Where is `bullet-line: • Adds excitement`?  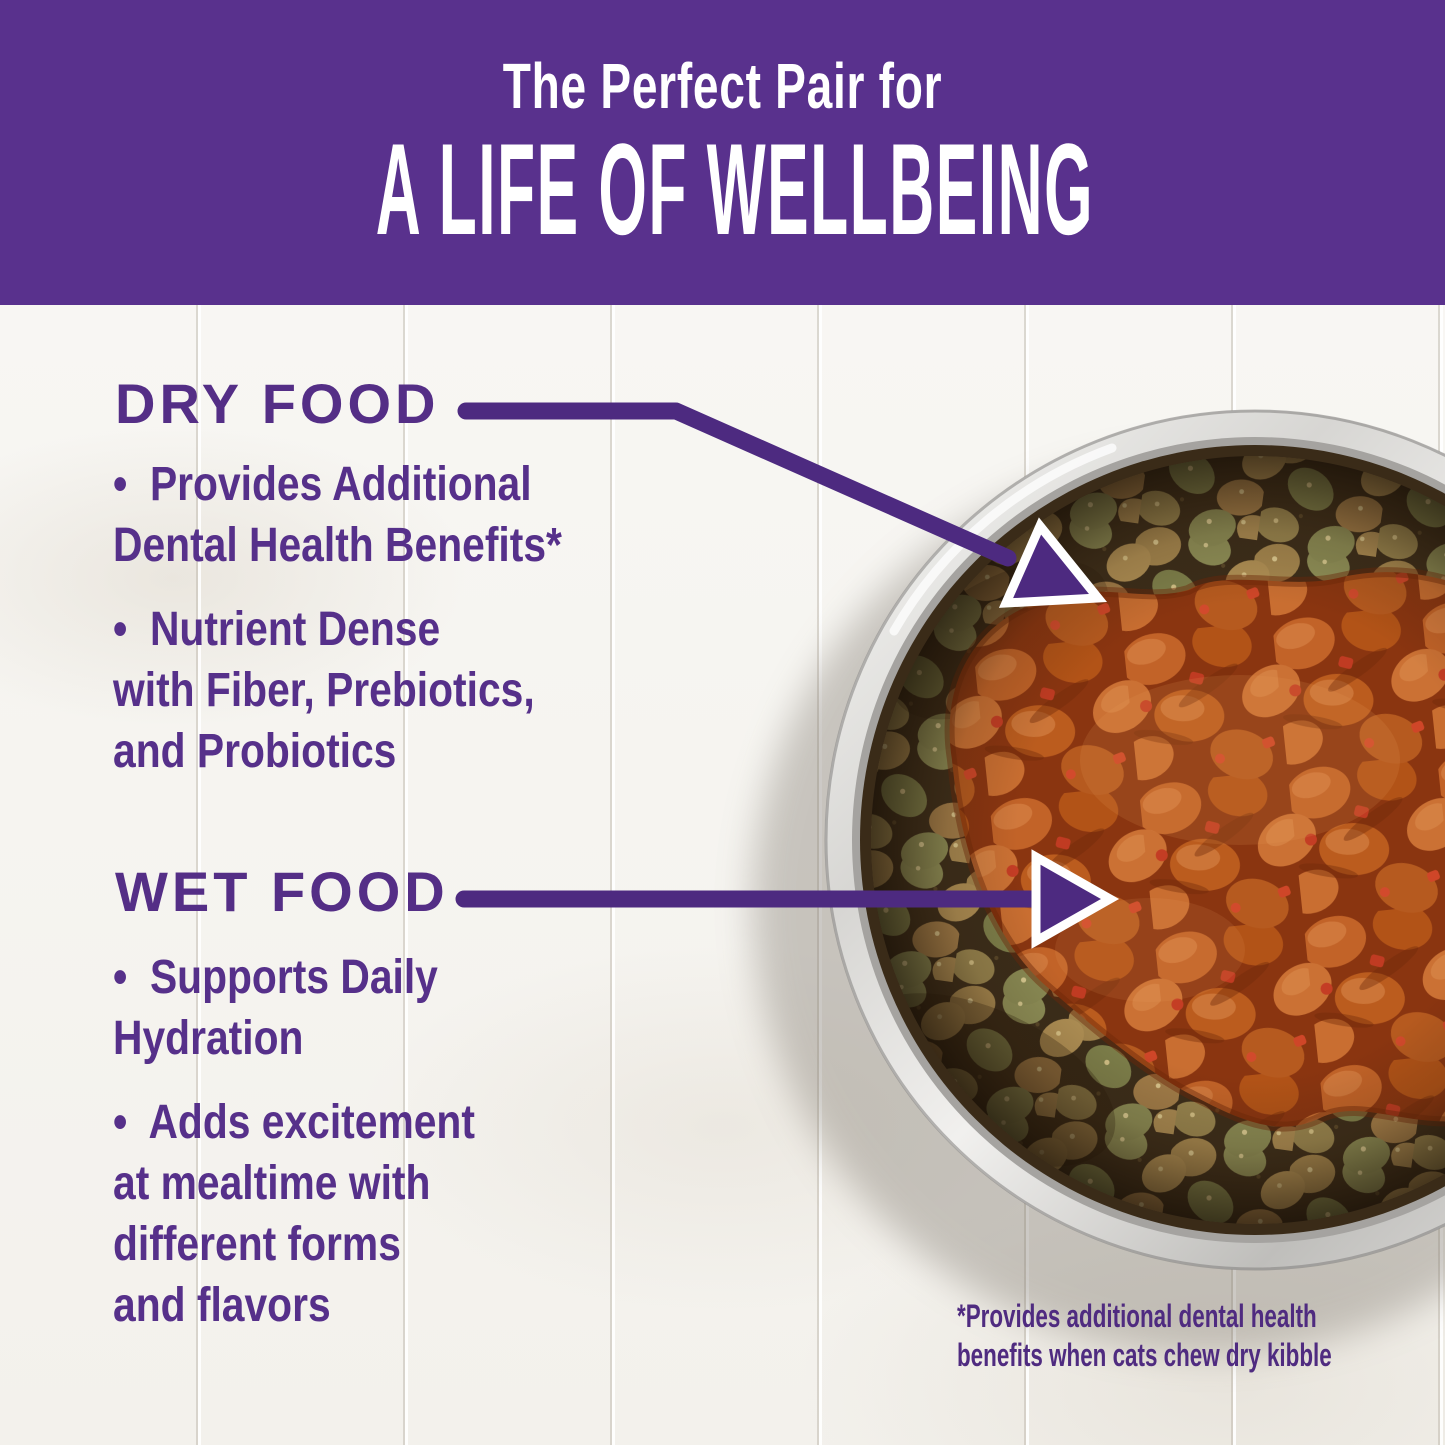 bullet-line: • Adds excitement is located at coordinates (294, 1122).